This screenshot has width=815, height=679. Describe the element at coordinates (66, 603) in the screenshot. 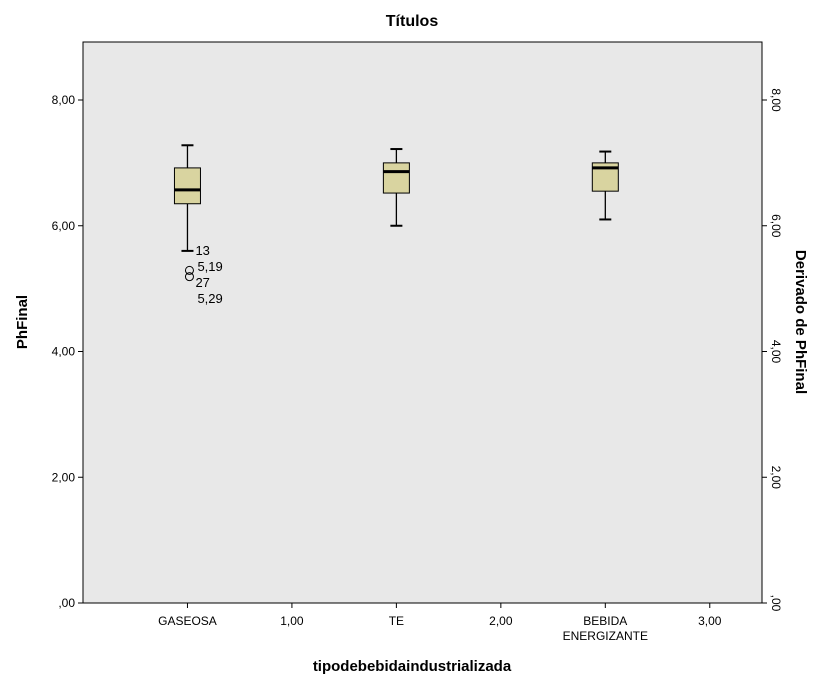

I see `y-tick-label: ,00` at that location.